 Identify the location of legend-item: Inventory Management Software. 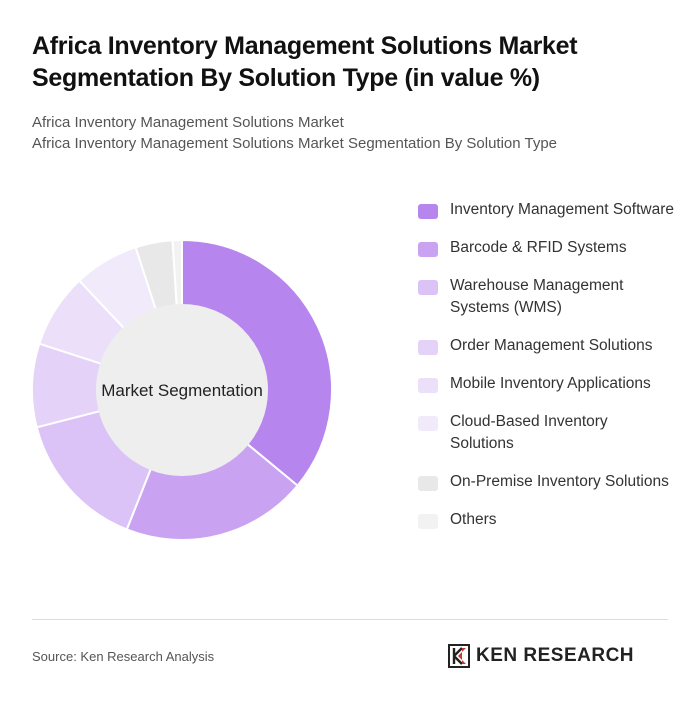
(553, 210).